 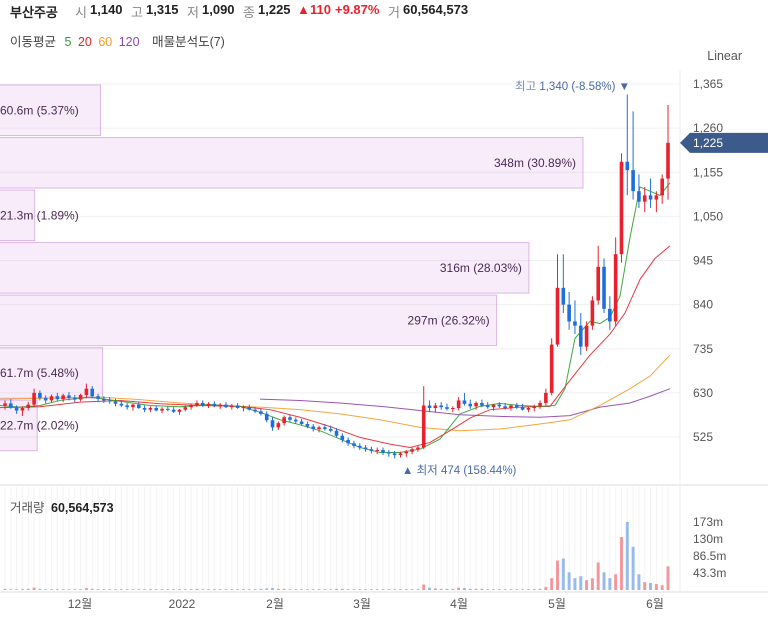 I want to click on ma5-legend: 5, so click(x=68, y=42).